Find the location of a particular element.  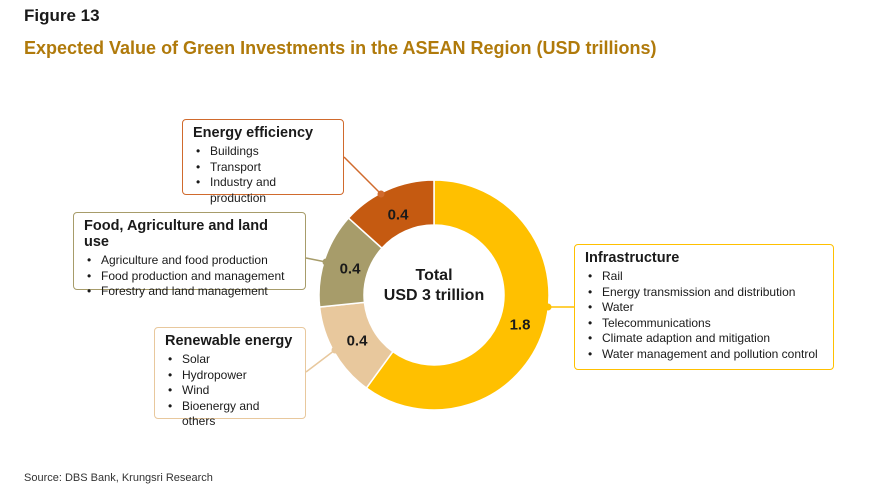

slice-energy-efficiency is located at coordinates (391, 214).